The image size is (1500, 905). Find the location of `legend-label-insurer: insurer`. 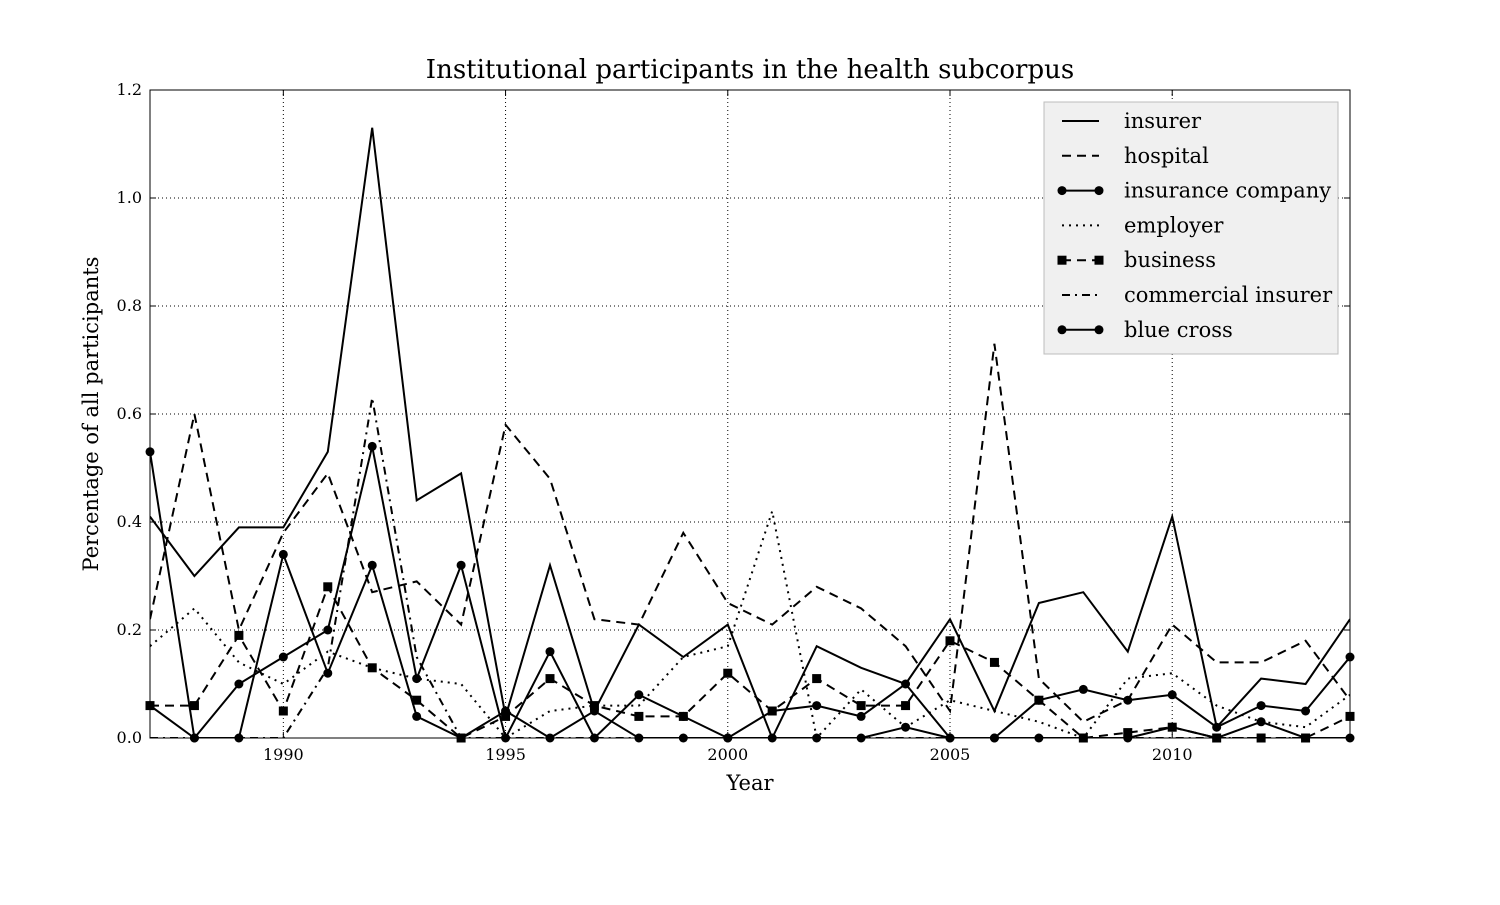

legend-label-insurer: insurer is located at coordinates (1163, 121).